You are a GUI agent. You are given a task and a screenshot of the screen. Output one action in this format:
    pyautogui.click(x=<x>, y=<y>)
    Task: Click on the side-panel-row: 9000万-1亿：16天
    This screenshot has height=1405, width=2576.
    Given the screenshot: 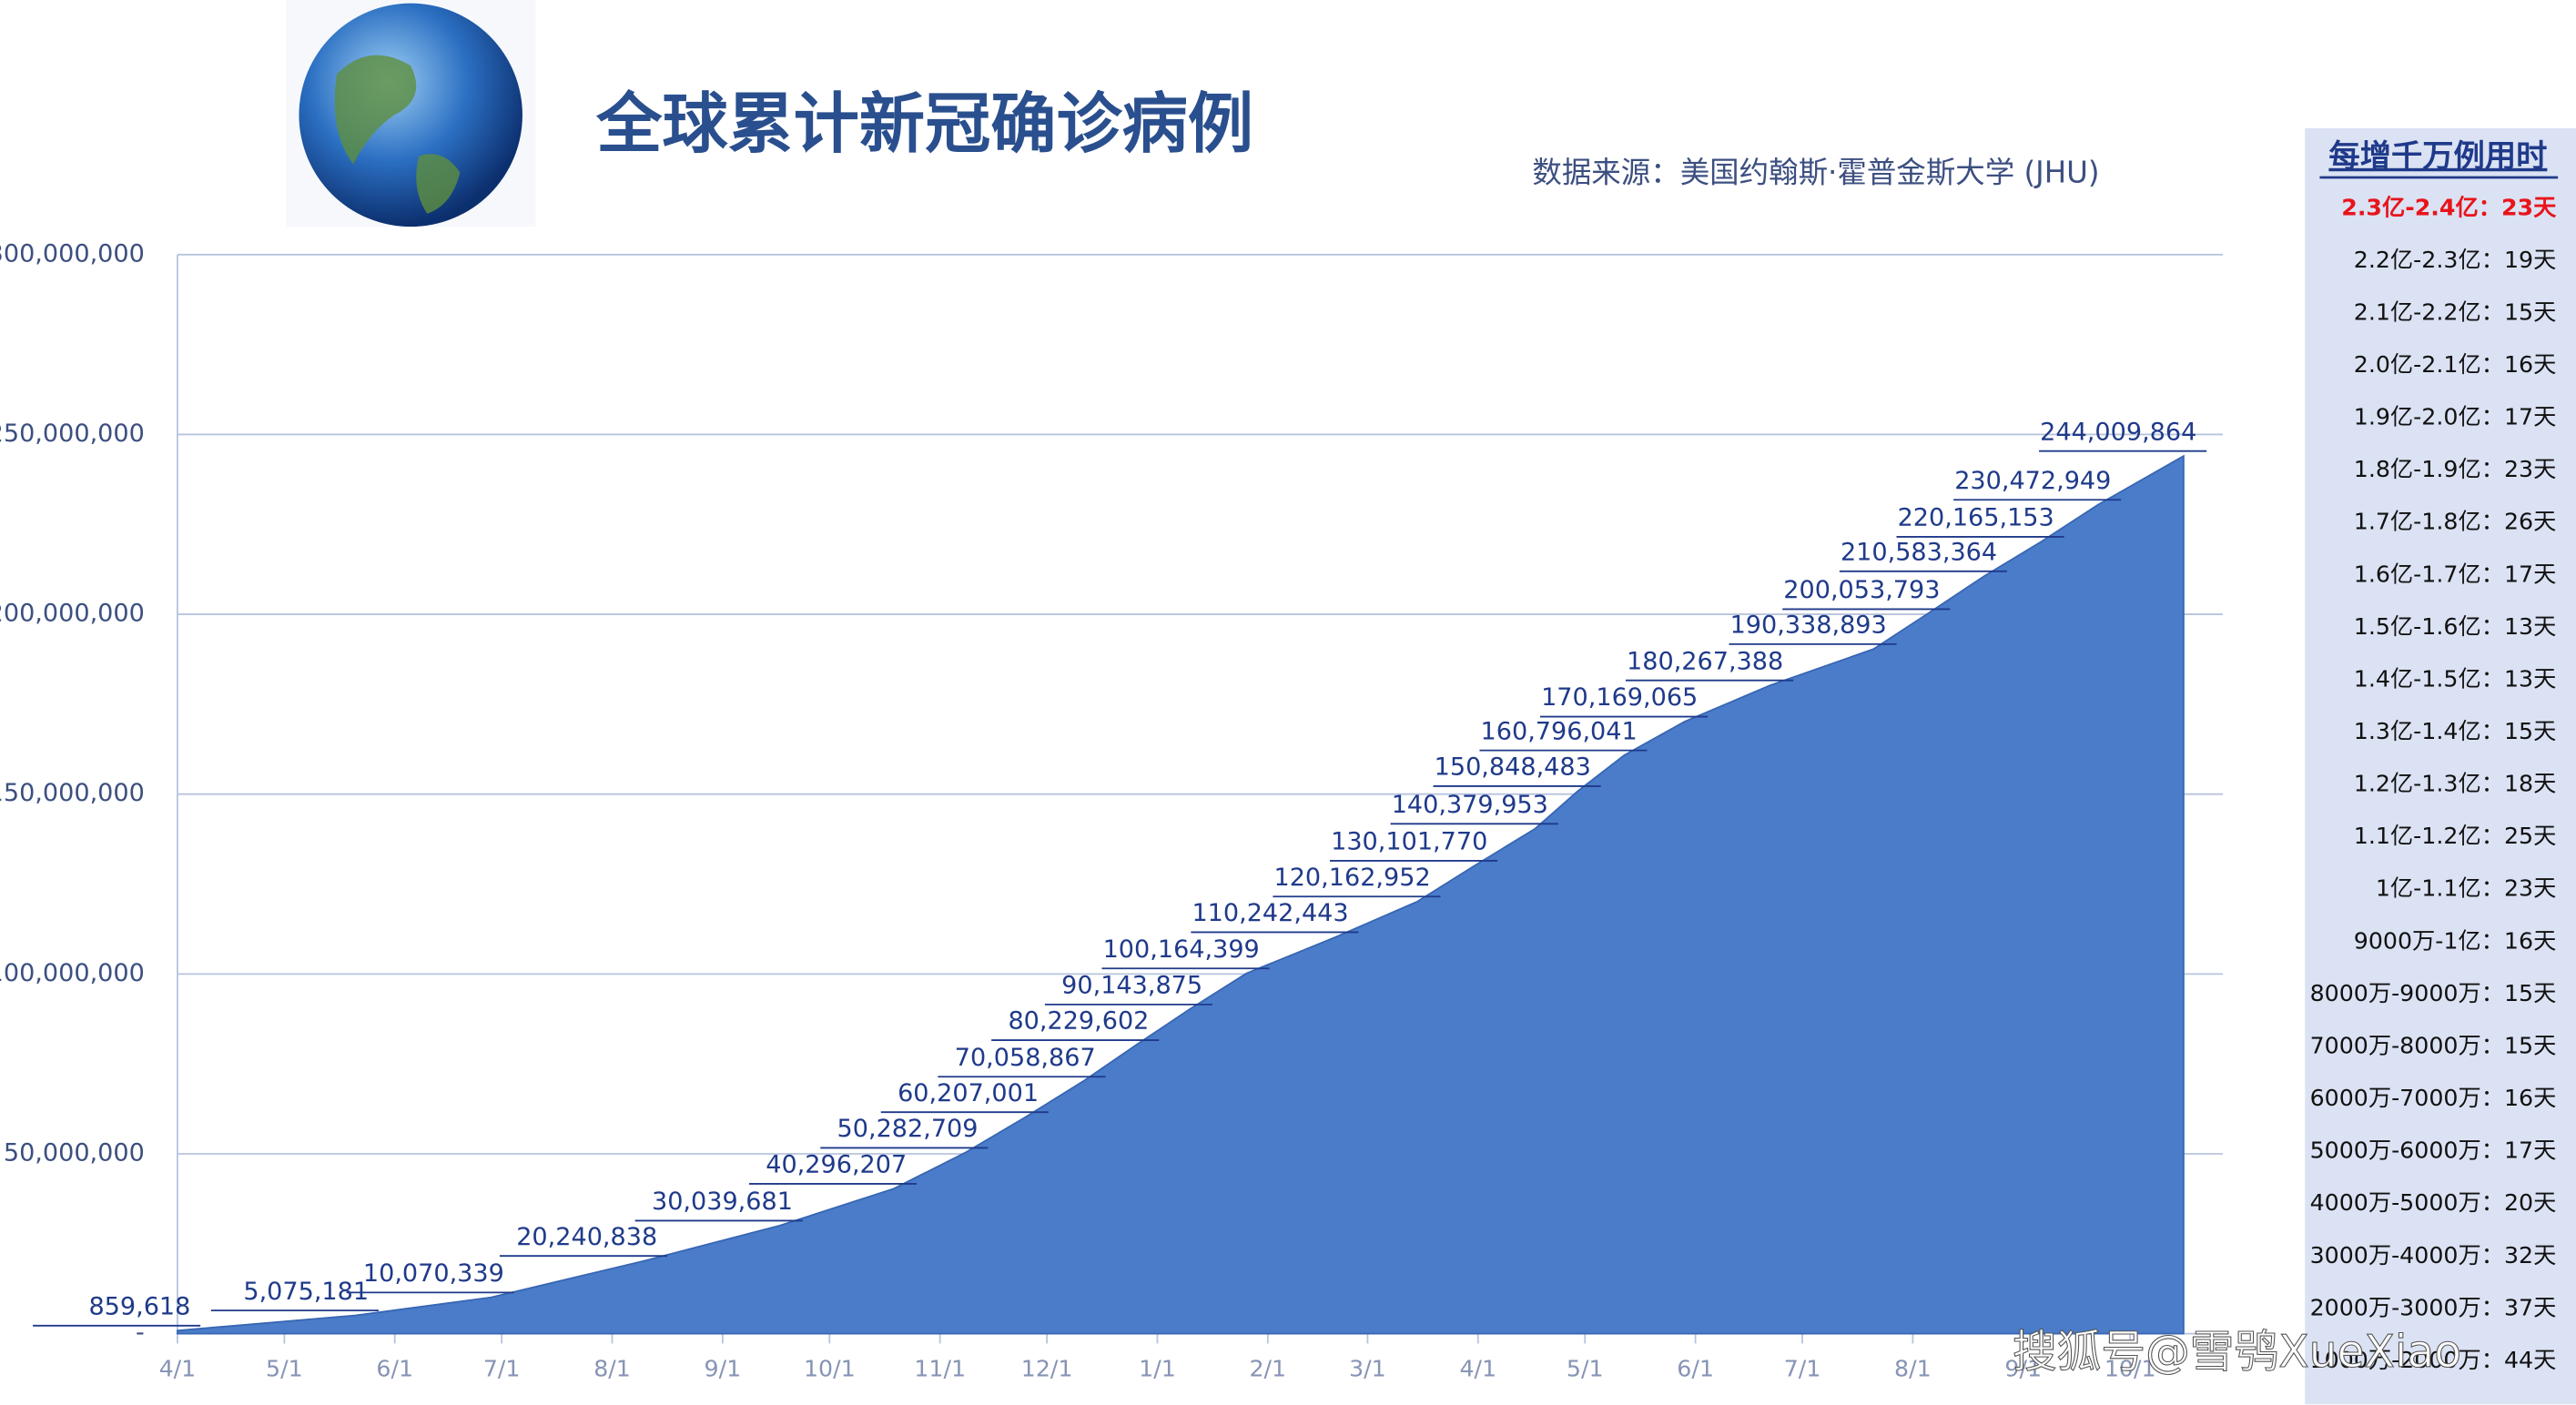 What is the action you would take?
    pyautogui.click(x=2455, y=940)
    